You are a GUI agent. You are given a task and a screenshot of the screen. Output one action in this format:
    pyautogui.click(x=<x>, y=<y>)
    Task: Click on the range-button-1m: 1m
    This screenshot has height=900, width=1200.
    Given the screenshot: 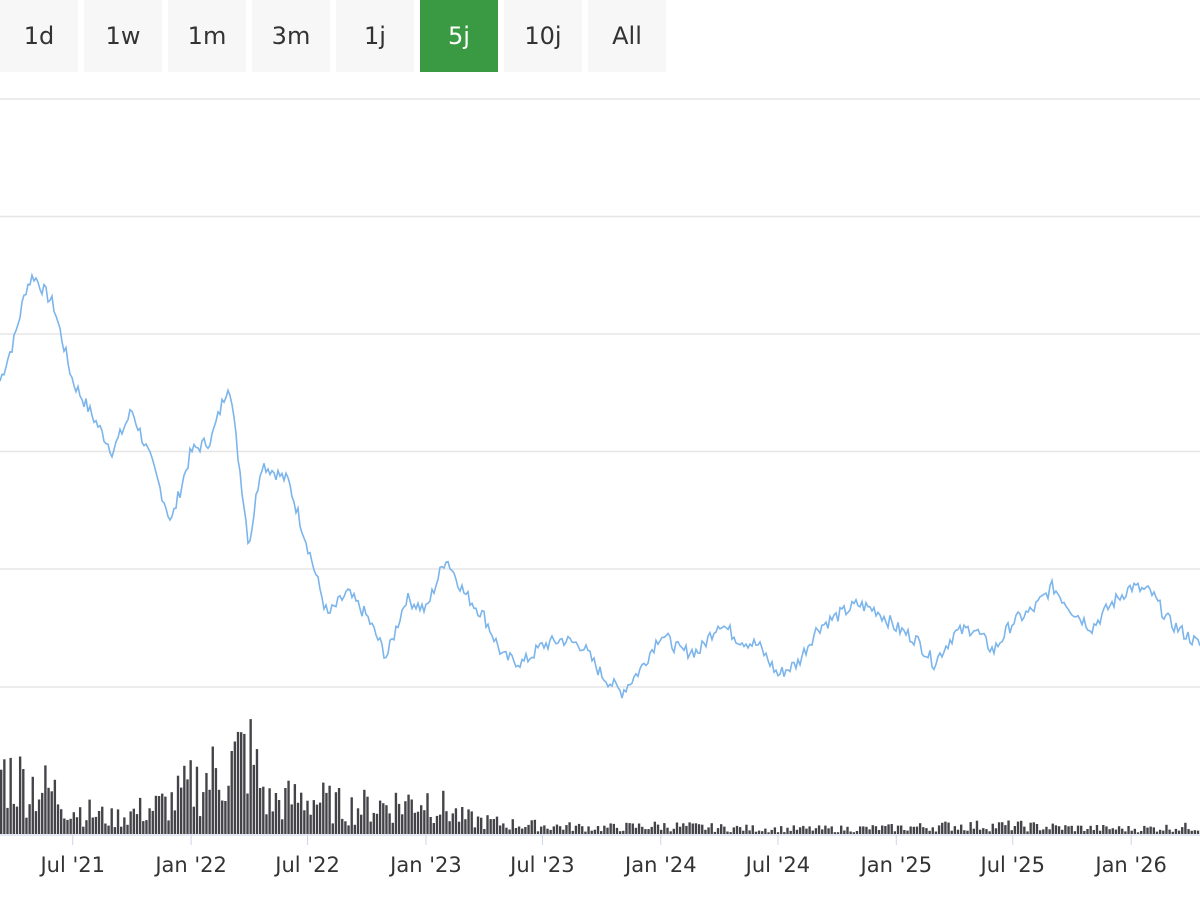 What is the action you would take?
    pyautogui.click(x=207, y=36)
    